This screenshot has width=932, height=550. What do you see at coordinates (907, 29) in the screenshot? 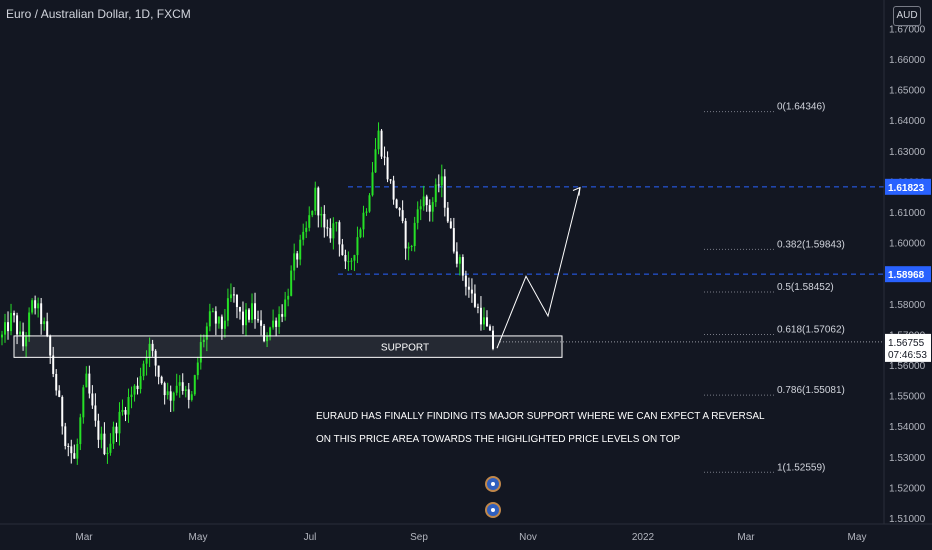
I see `y-tick-label: 1.67000` at bounding box center [907, 29].